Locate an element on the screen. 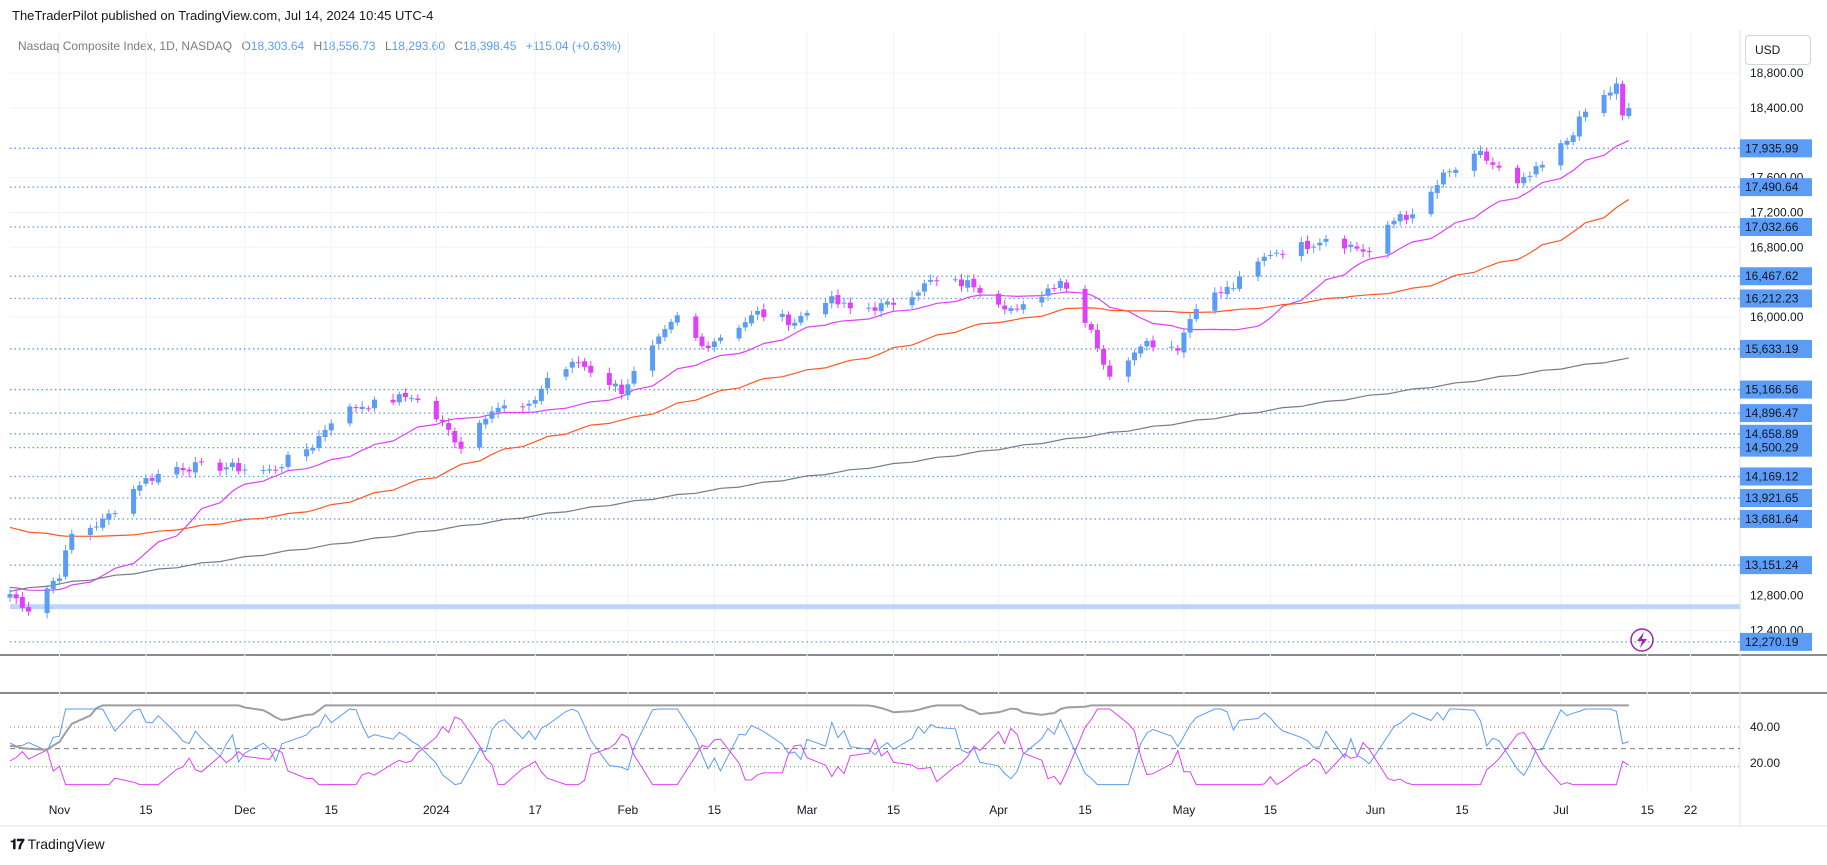 The image size is (1827, 865). level-label: 13,681.64 is located at coordinates (1772, 519).